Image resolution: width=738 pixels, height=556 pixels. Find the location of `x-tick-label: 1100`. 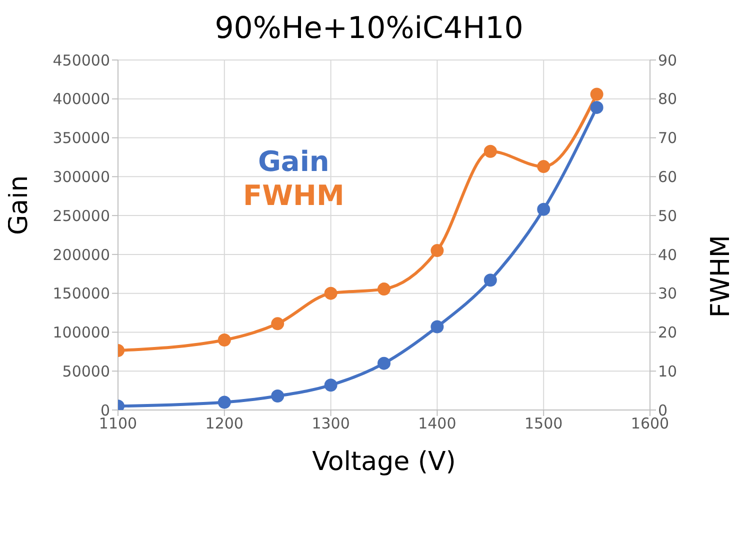

x-tick-label: 1100 is located at coordinates (118, 423).